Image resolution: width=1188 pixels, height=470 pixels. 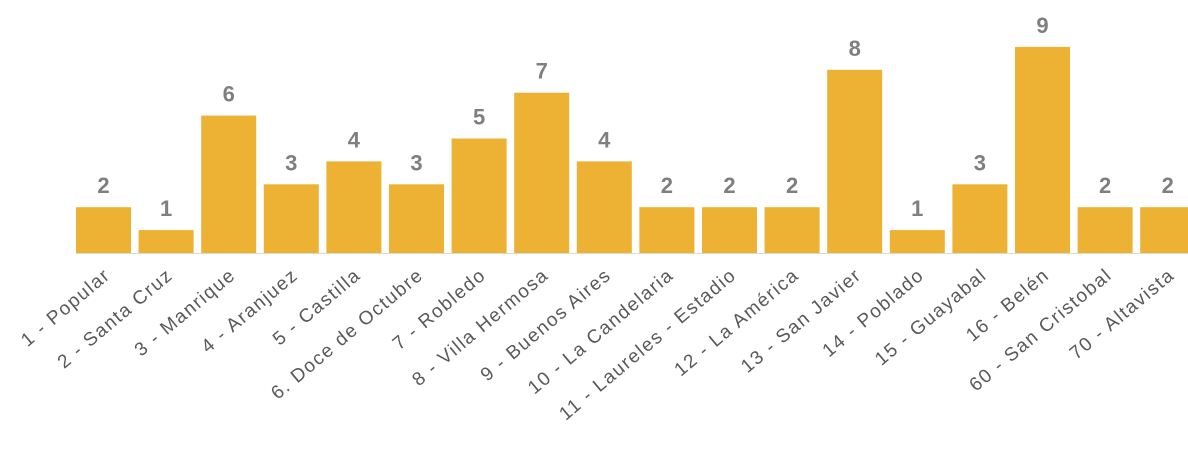 I want to click on category-label: 2 - Santa Cruz, so click(x=115, y=319).